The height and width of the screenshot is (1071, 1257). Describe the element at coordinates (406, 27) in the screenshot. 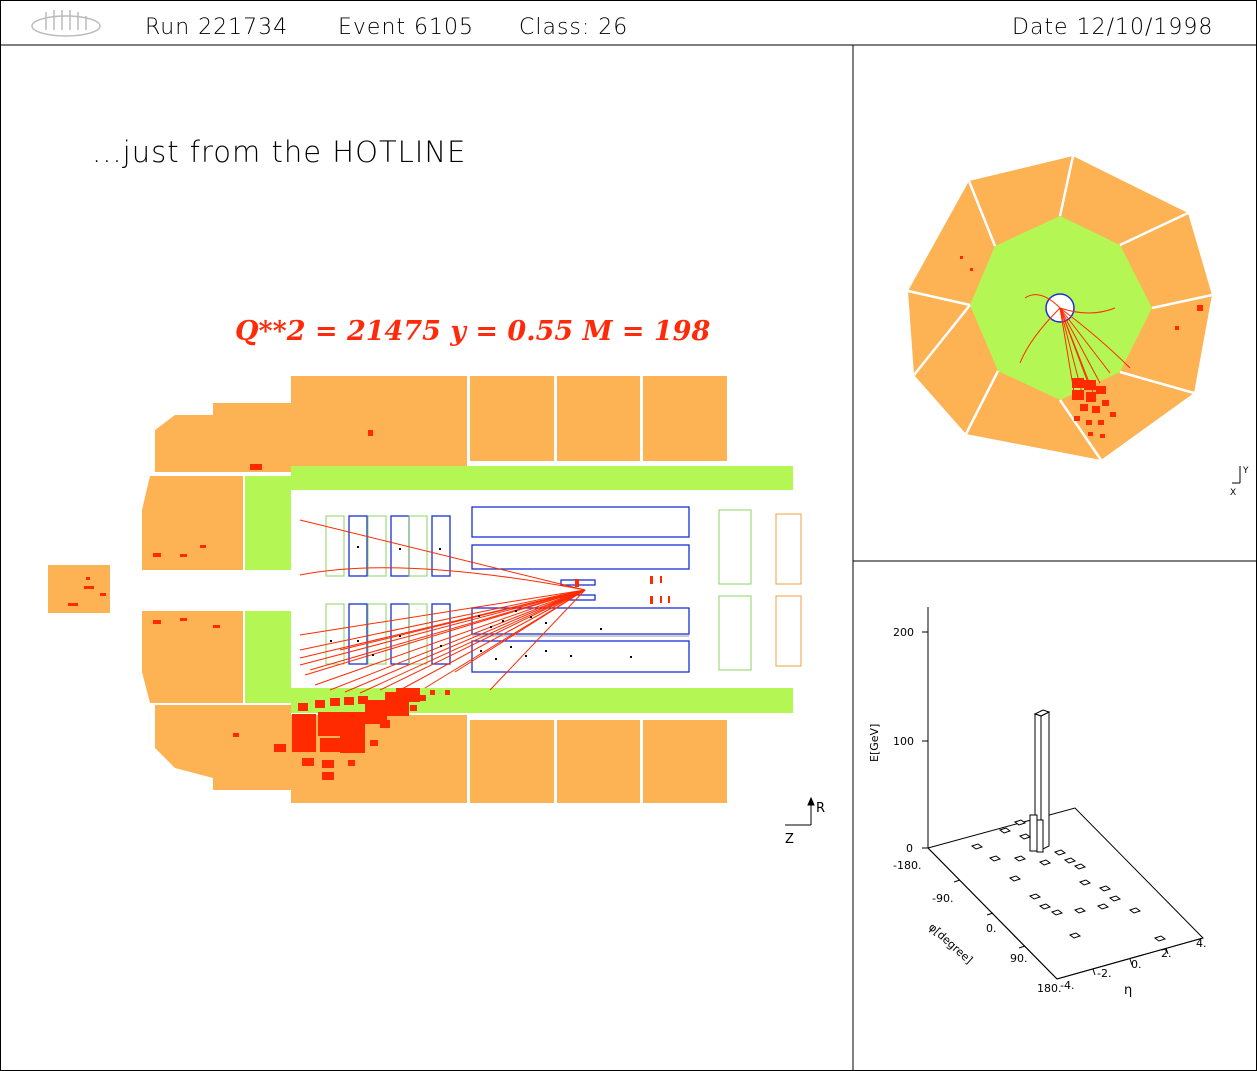

I see `event-number: Event 6105` at that location.